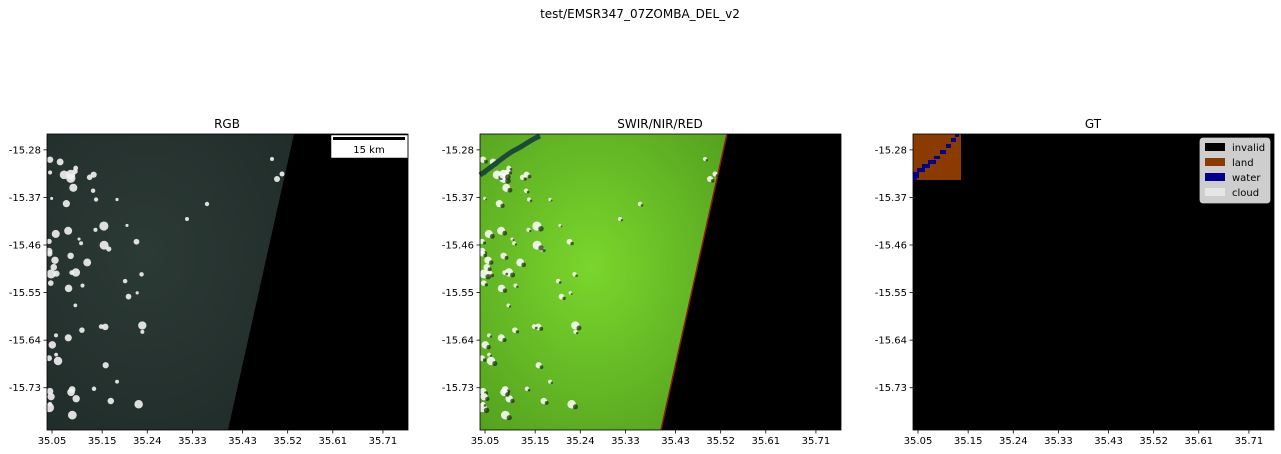 The image size is (1281, 454). Describe the element at coordinates (1246, 178) in the screenshot. I see `legend-label-water: water` at that location.